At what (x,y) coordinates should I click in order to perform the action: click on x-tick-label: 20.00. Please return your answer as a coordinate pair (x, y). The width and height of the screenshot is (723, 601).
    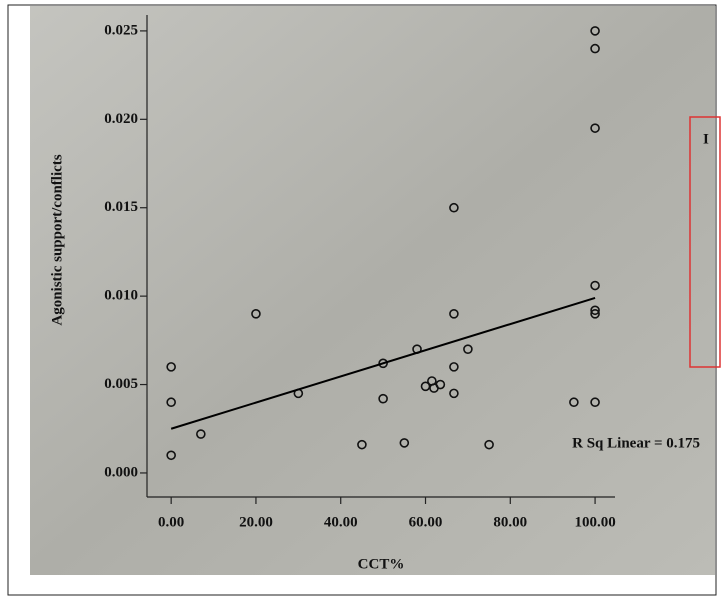
    Looking at the image, I should click on (256, 522).